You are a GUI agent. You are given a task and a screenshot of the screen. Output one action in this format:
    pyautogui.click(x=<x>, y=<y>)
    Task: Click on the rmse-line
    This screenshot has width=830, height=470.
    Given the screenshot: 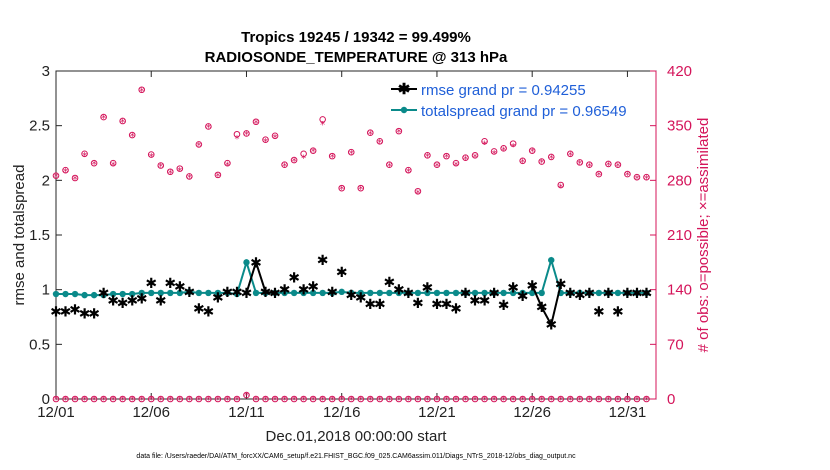 What is the action you would take?
    pyautogui.click(x=260, y=276)
    